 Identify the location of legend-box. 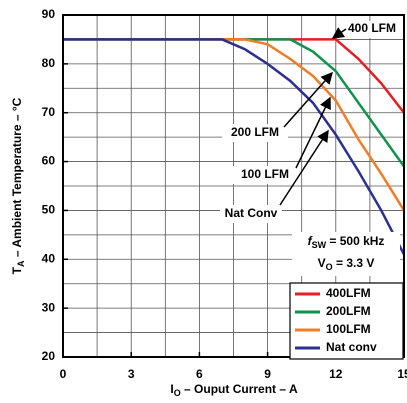
(346, 321).